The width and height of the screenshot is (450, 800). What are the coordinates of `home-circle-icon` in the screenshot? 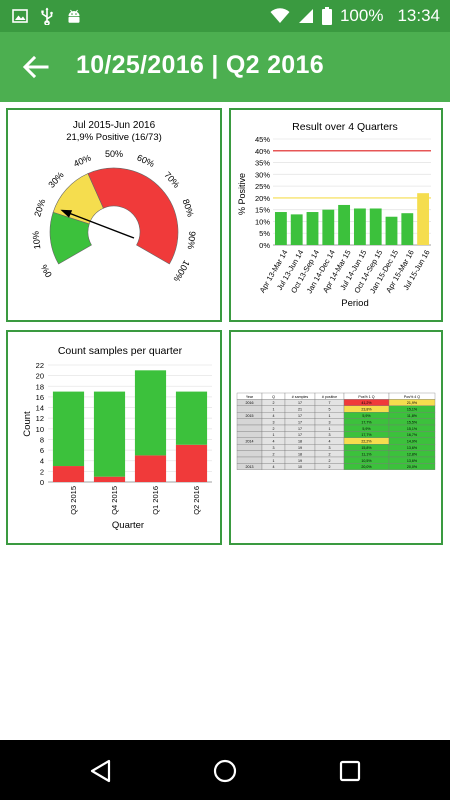 It's located at (225, 771).